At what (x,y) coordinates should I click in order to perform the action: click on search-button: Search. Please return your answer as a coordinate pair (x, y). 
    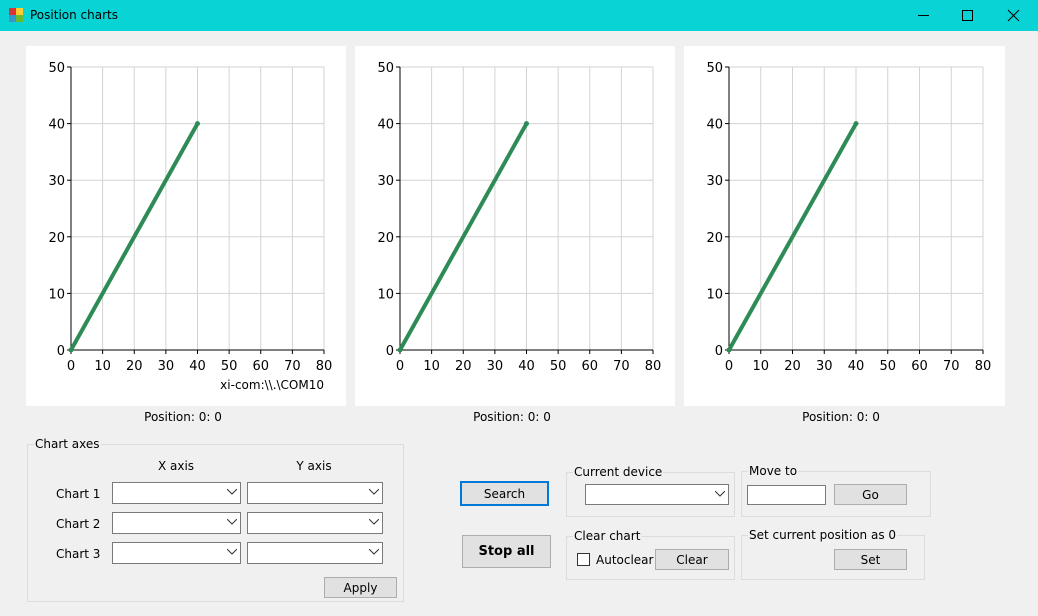
    Looking at the image, I should click on (504, 493).